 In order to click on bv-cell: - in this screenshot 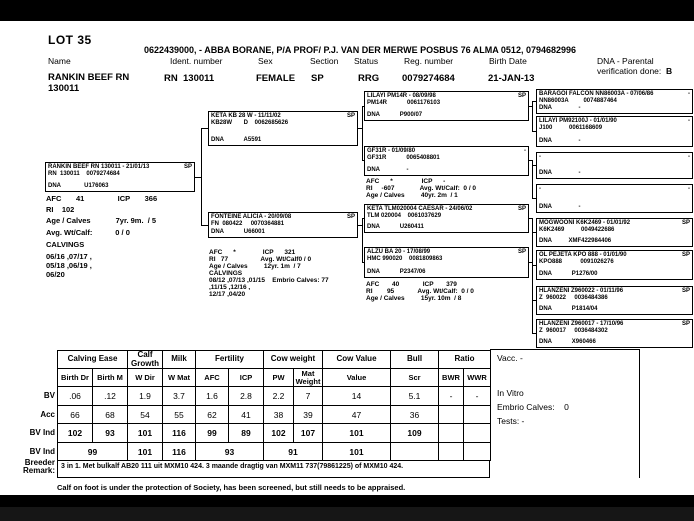, I will do `click(477, 396)`.